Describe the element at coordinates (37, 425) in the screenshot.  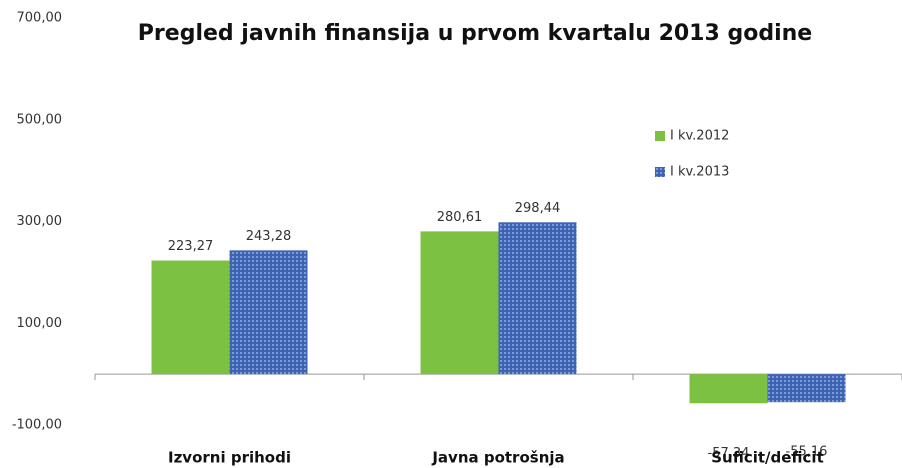
I see `y-tick-label: -100,00` at that location.